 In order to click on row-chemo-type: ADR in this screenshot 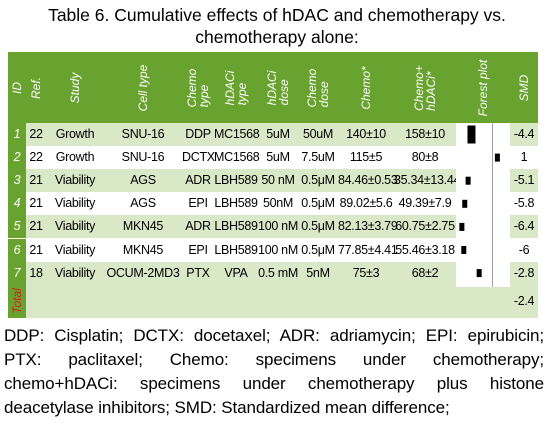, I will do `click(198, 180)`.